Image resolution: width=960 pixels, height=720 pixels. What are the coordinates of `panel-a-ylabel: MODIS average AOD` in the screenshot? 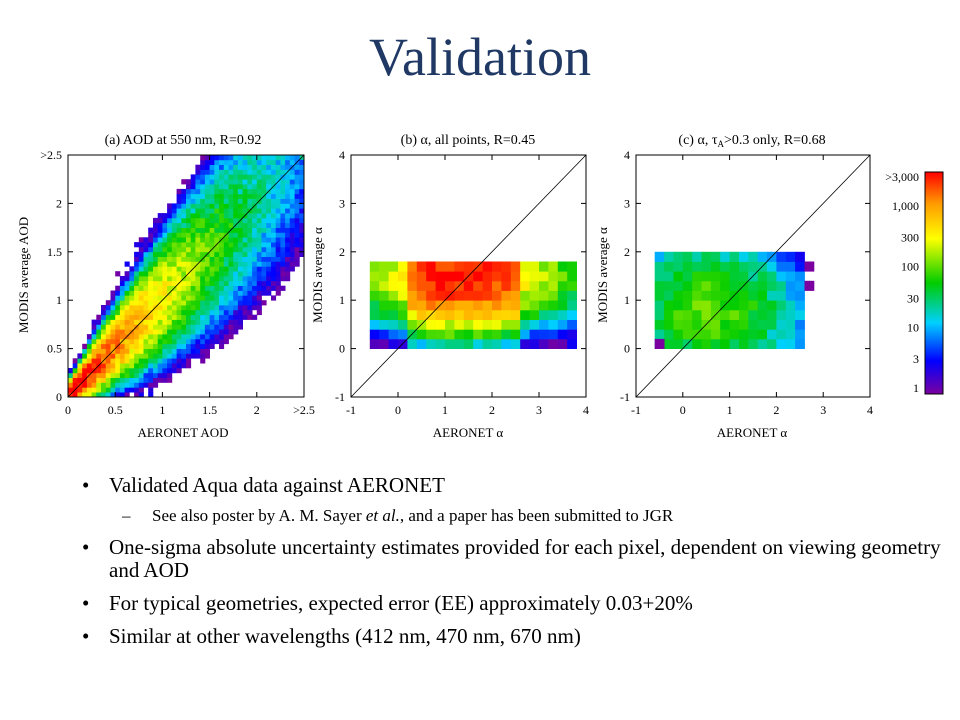 It's located at (23, 275).